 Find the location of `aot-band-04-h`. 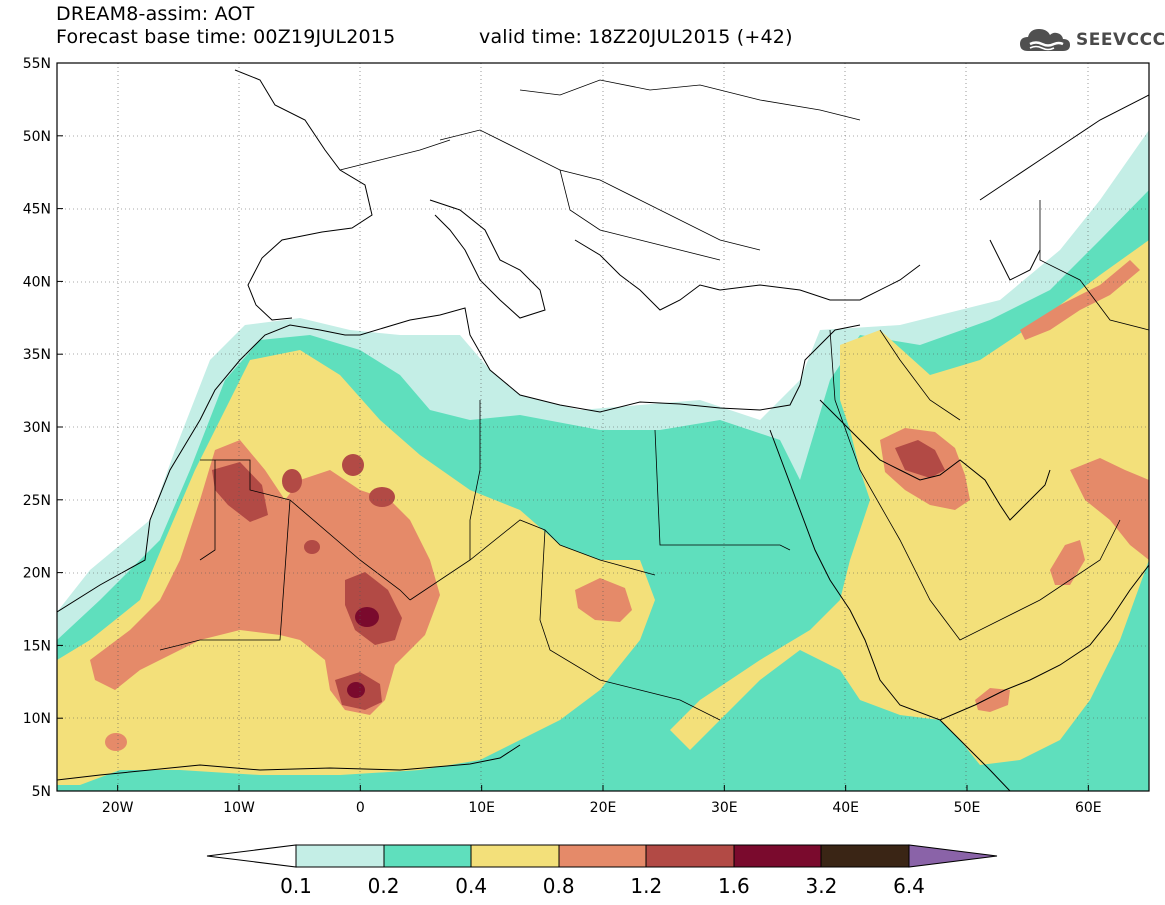

aot-band-04-h is located at coordinates (116, 742).